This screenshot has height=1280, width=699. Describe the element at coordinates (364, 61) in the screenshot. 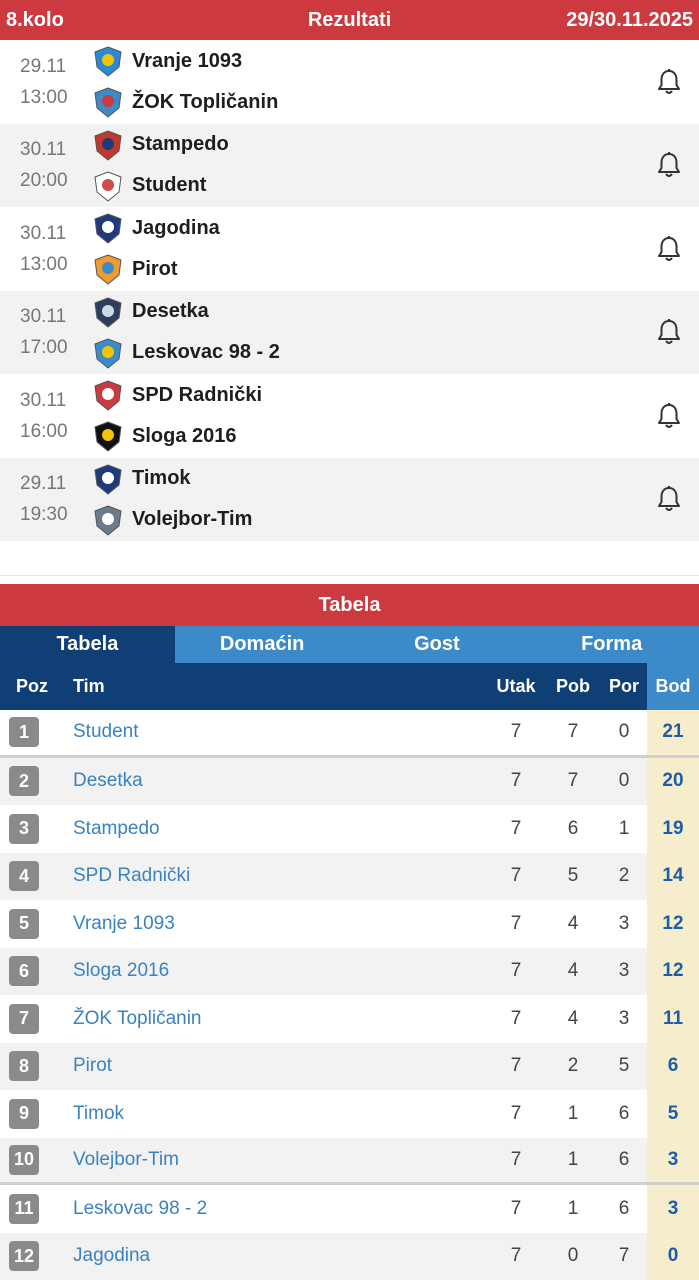

I see `home-team: Vranje 1093` at that location.